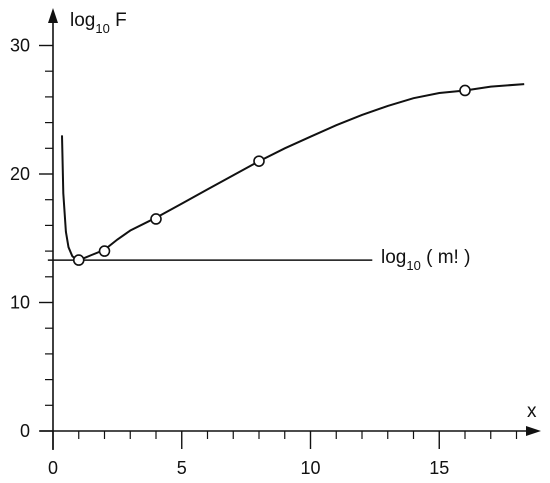  I want to click on reference-label-main: log, so click(393, 257).